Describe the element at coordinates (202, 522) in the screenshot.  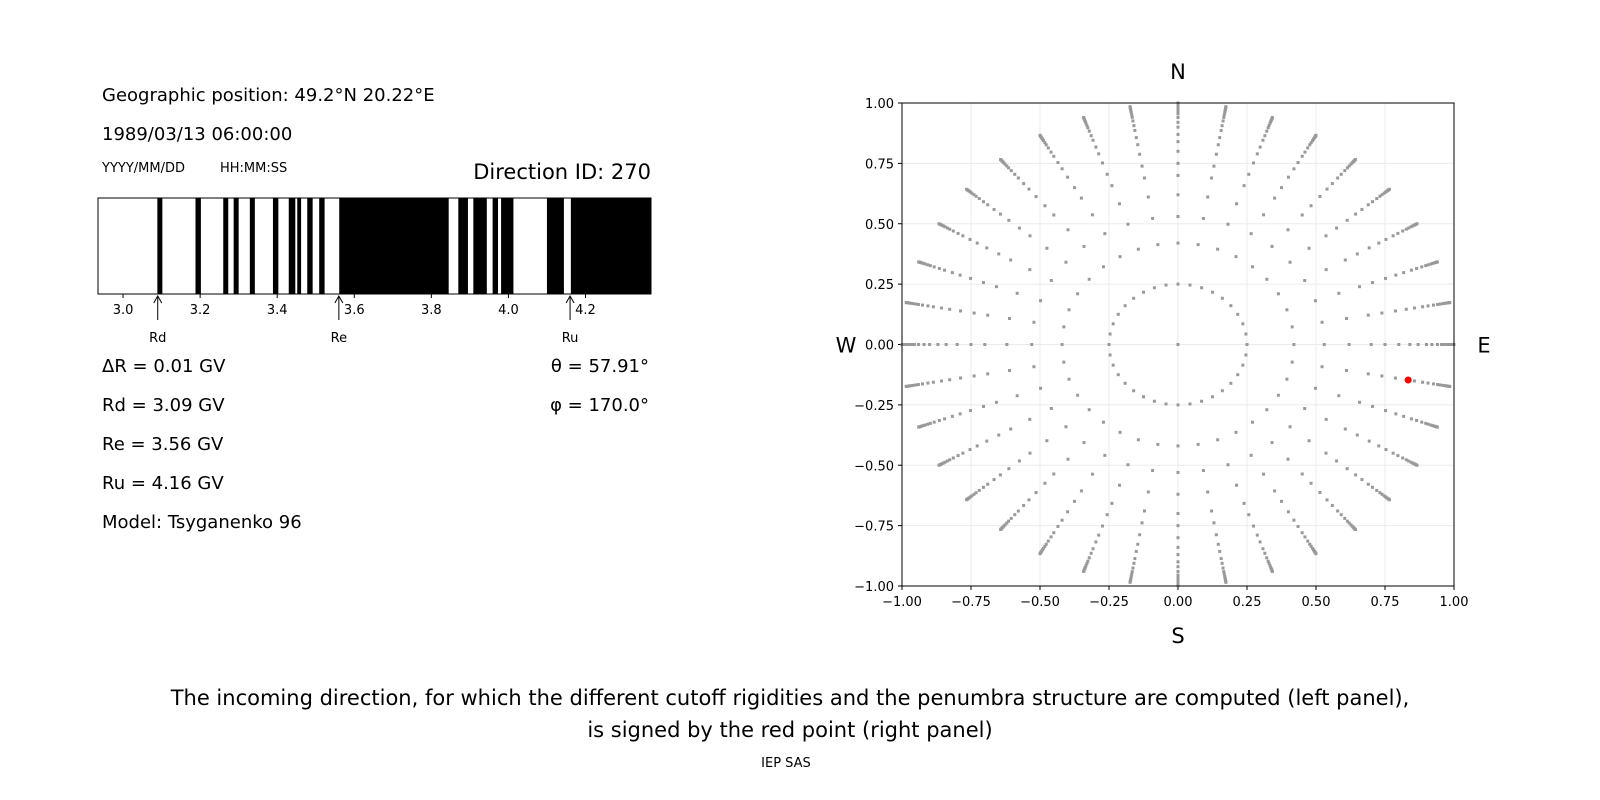
I see `model: Model: Tsyganenko 96` at that location.